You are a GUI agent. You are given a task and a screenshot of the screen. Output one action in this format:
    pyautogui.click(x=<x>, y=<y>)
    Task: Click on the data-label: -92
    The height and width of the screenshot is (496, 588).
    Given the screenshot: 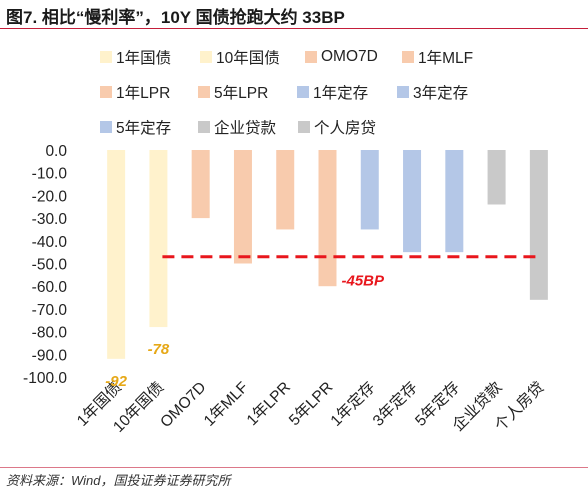 What is the action you would take?
    pyautogui.click(x=116, y=381)
    